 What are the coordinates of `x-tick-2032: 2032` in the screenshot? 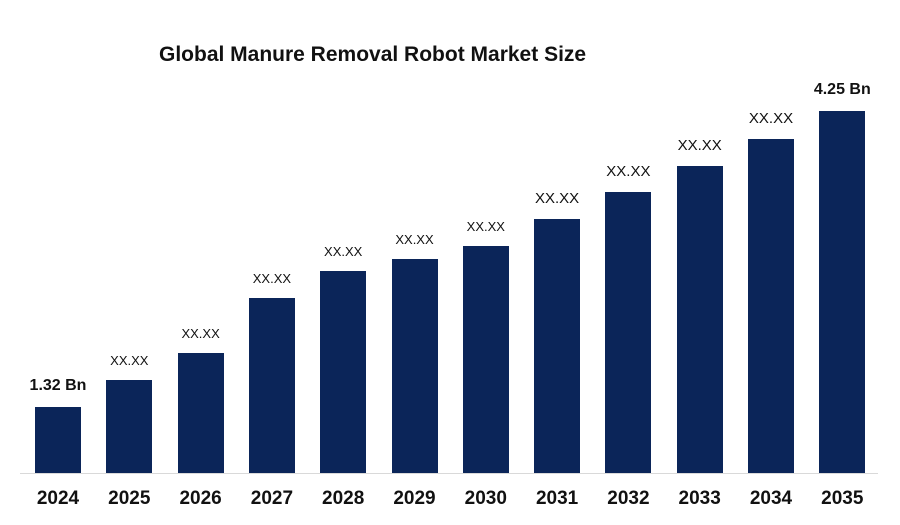 It's located at (628, 498).